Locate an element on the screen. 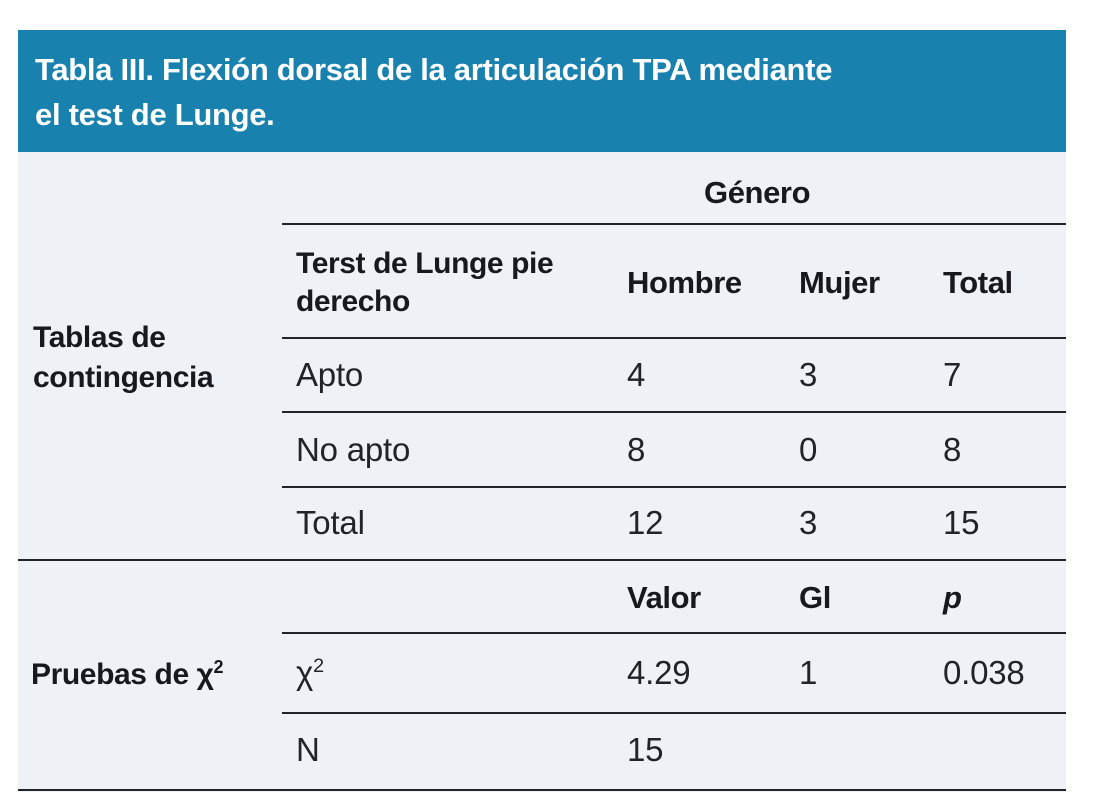 The image size is (1097, 812). row-label-noapto: No apto is located at coordinates (353, 449).